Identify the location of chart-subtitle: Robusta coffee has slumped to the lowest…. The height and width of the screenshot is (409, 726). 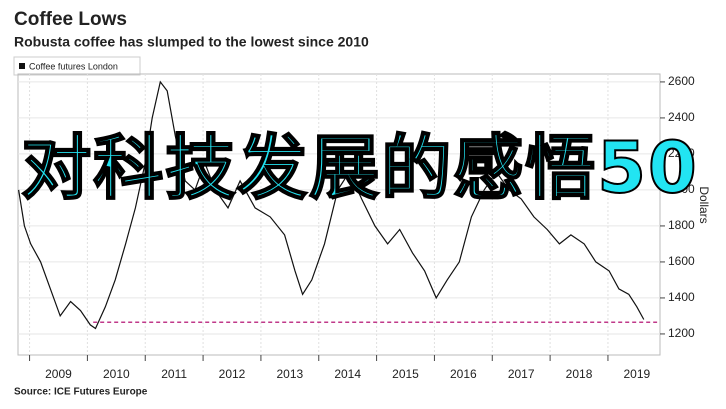
(191, 42).